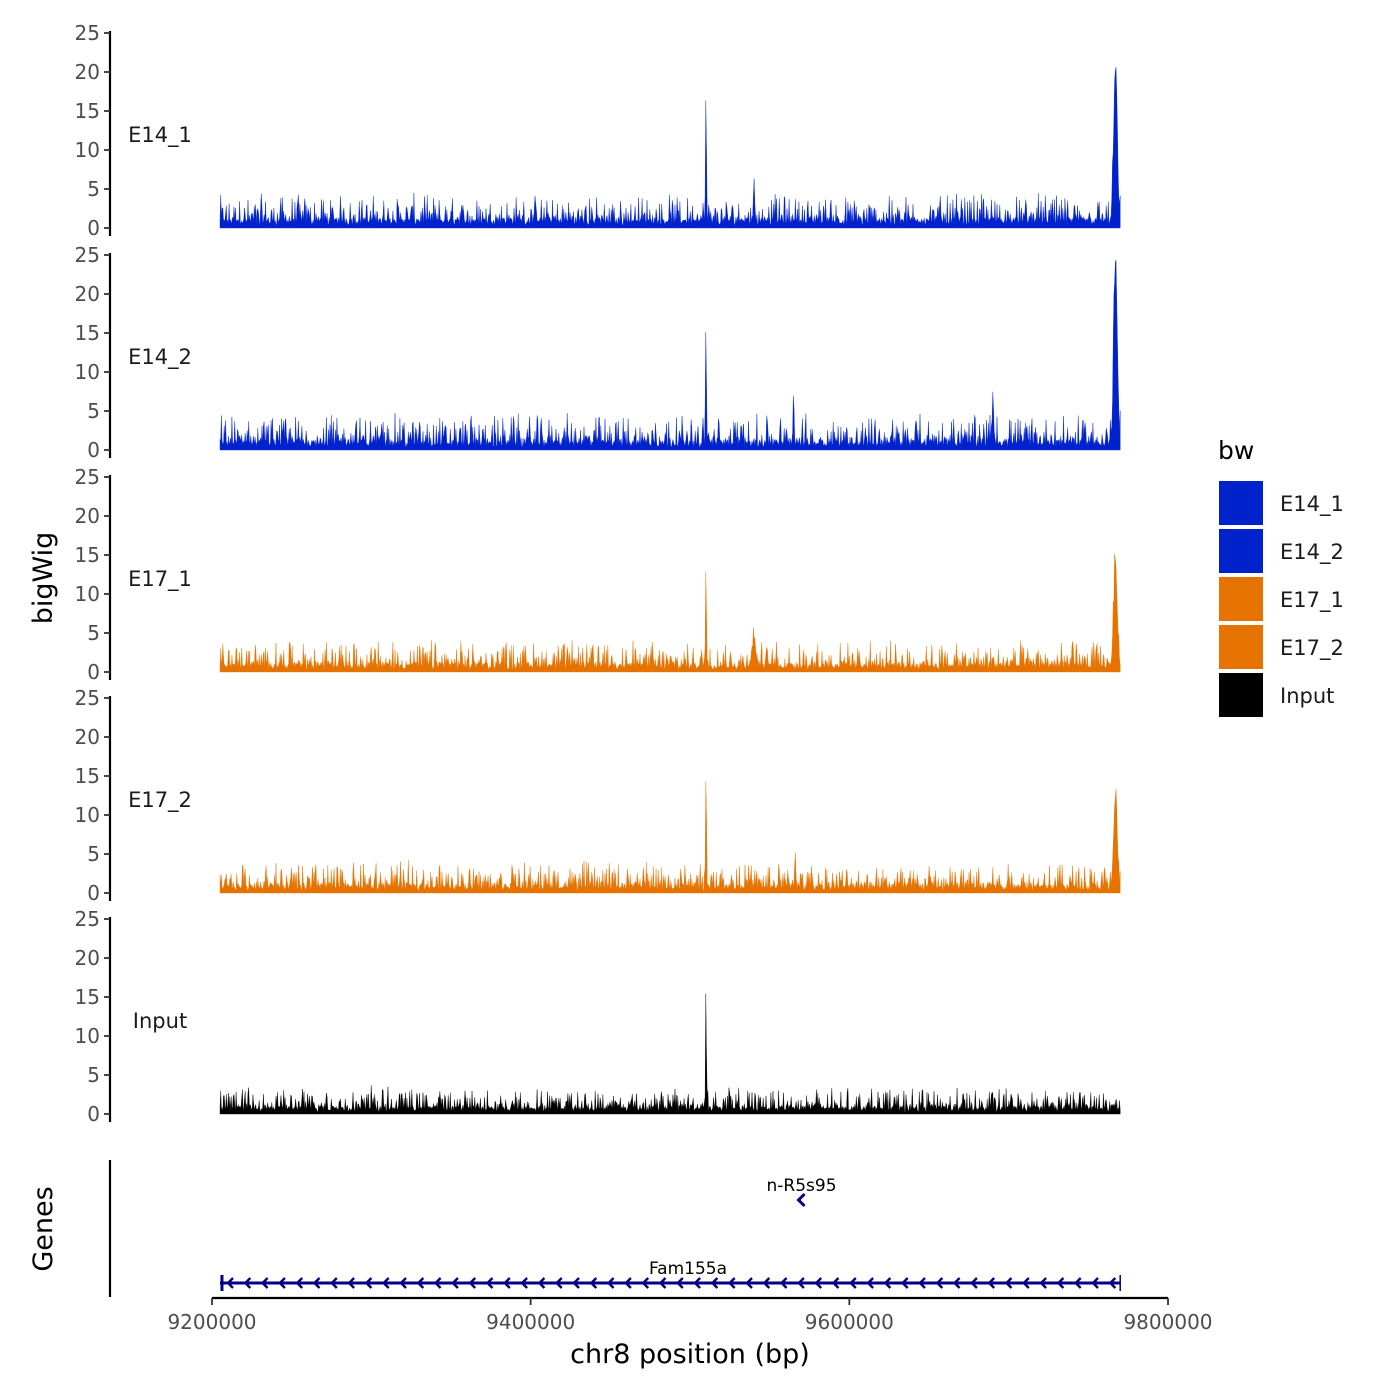 The width and height of the screenshot is (1400, 1400). I want to click on gene-strand-chevrons-Fam155a, so click(671, 1283).